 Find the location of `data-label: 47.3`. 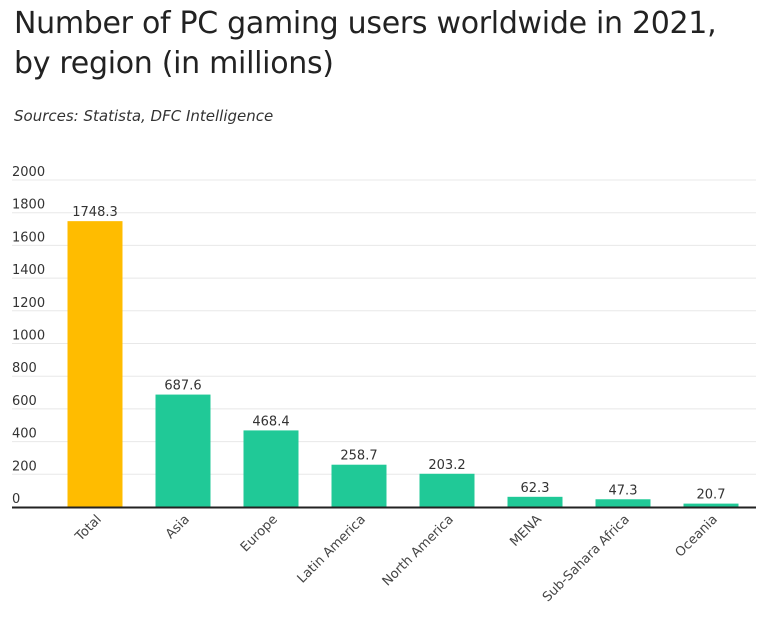

data-label: 47.3 is located at coordinates (623, 490).